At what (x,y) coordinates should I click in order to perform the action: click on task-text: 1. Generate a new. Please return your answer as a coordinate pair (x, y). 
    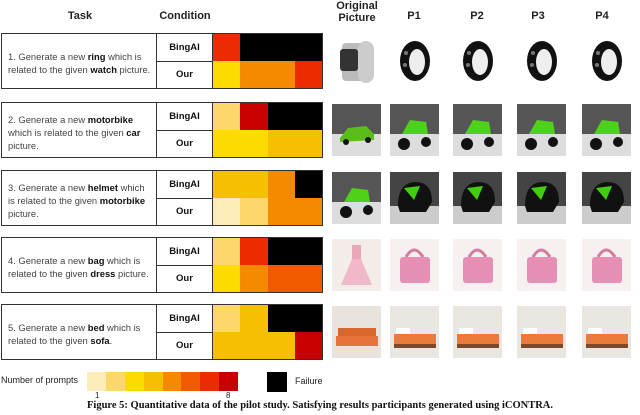
    Looking at the image, I should click on (48, 56).